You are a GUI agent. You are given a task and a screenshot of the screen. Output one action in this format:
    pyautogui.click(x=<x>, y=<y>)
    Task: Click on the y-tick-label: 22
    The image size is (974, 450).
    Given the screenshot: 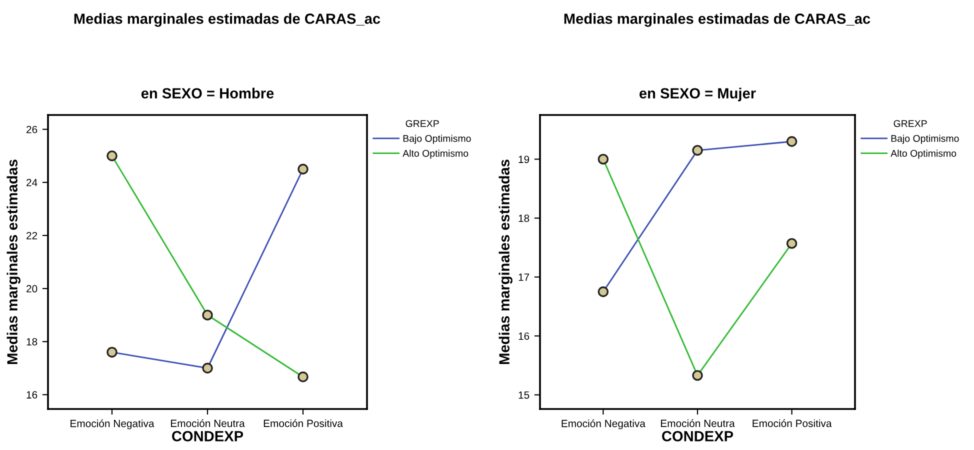 What is the action you would take?
    pyautogui.click(x=32, y=236)
    